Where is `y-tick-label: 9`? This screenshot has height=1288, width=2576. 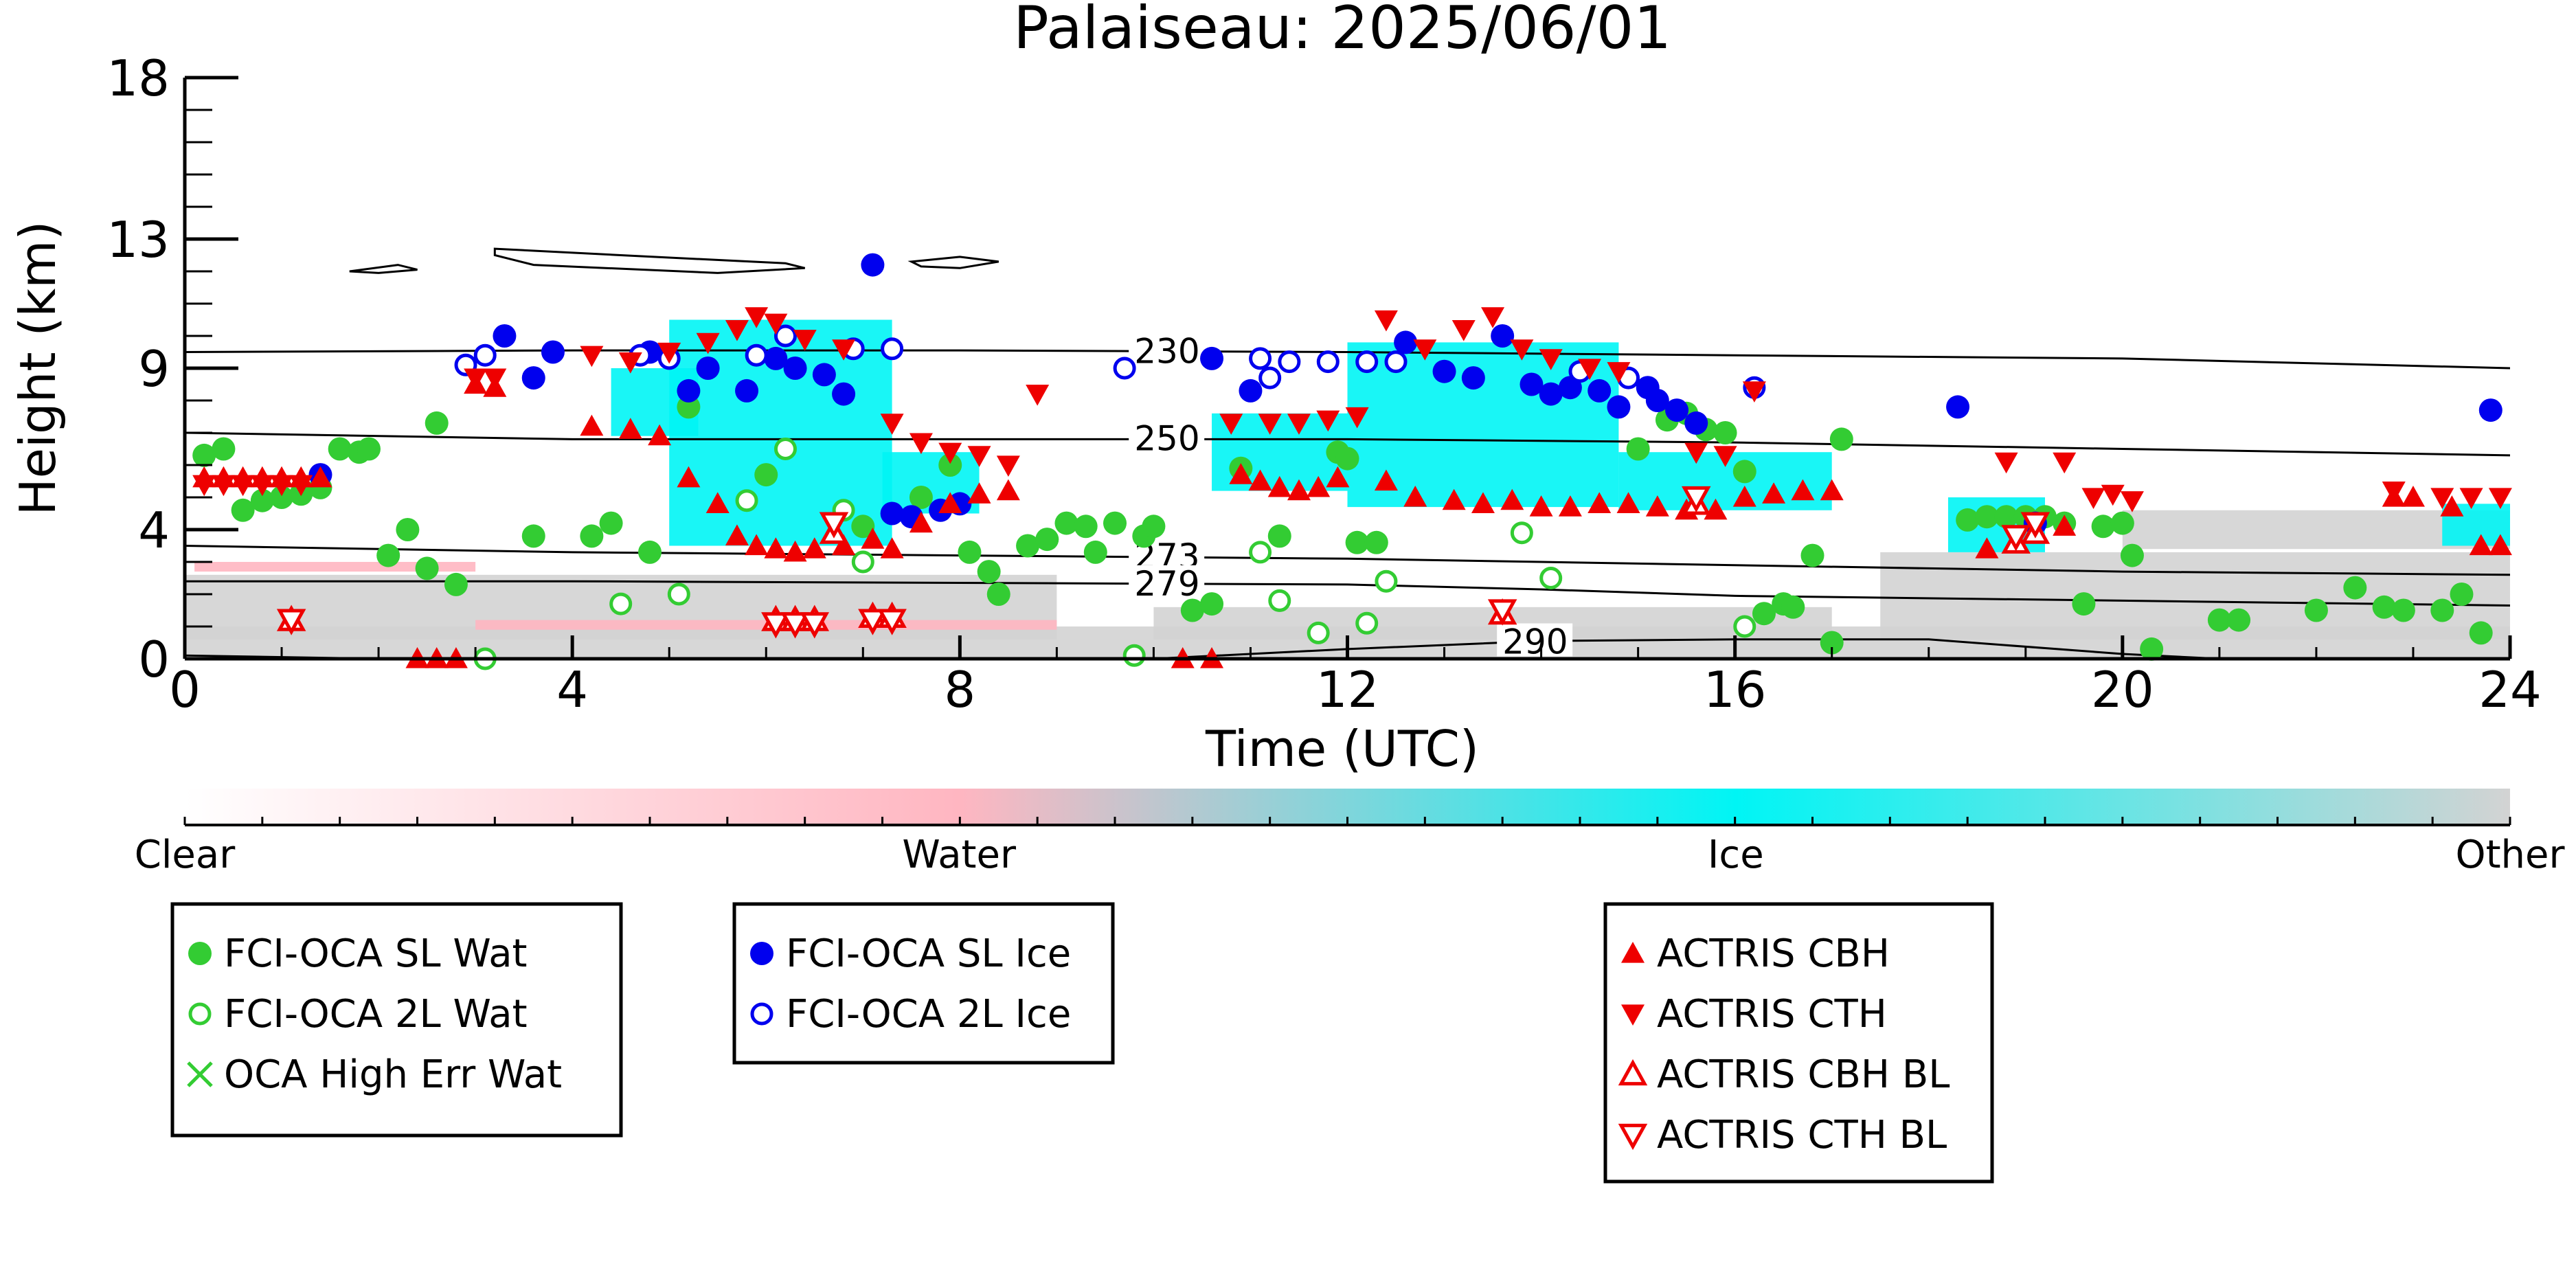 y-tick-label: 9 is located at coordinates (154, 369).